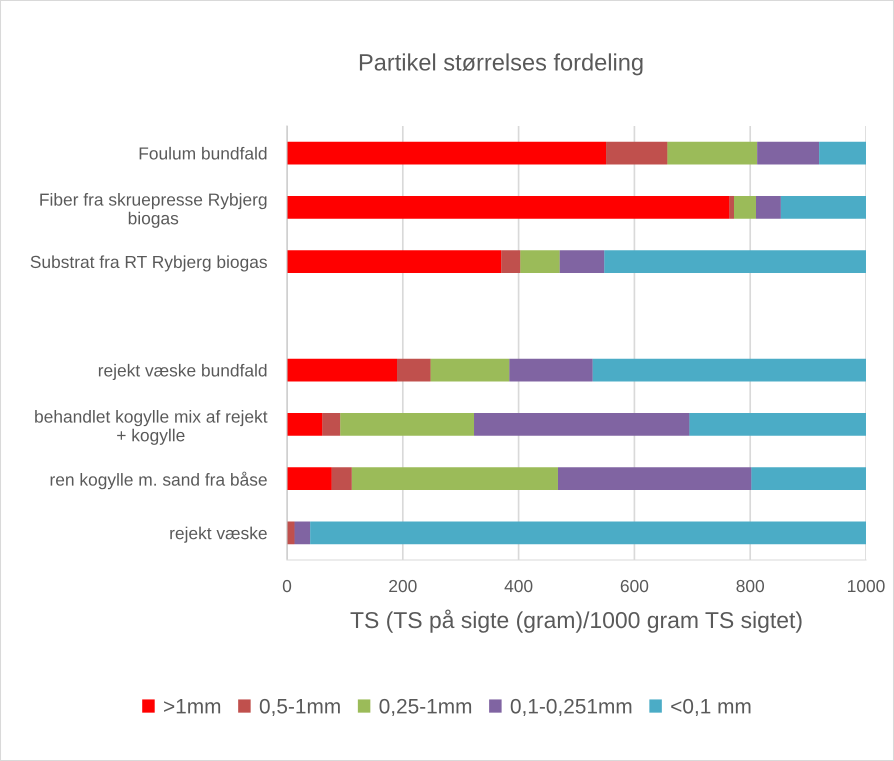 The height and width of the screenshot is (761, 894). Describe the element at coordinates (425, 707) in the screenshot. I see `legend-label: 0,25-1mm` at that location.